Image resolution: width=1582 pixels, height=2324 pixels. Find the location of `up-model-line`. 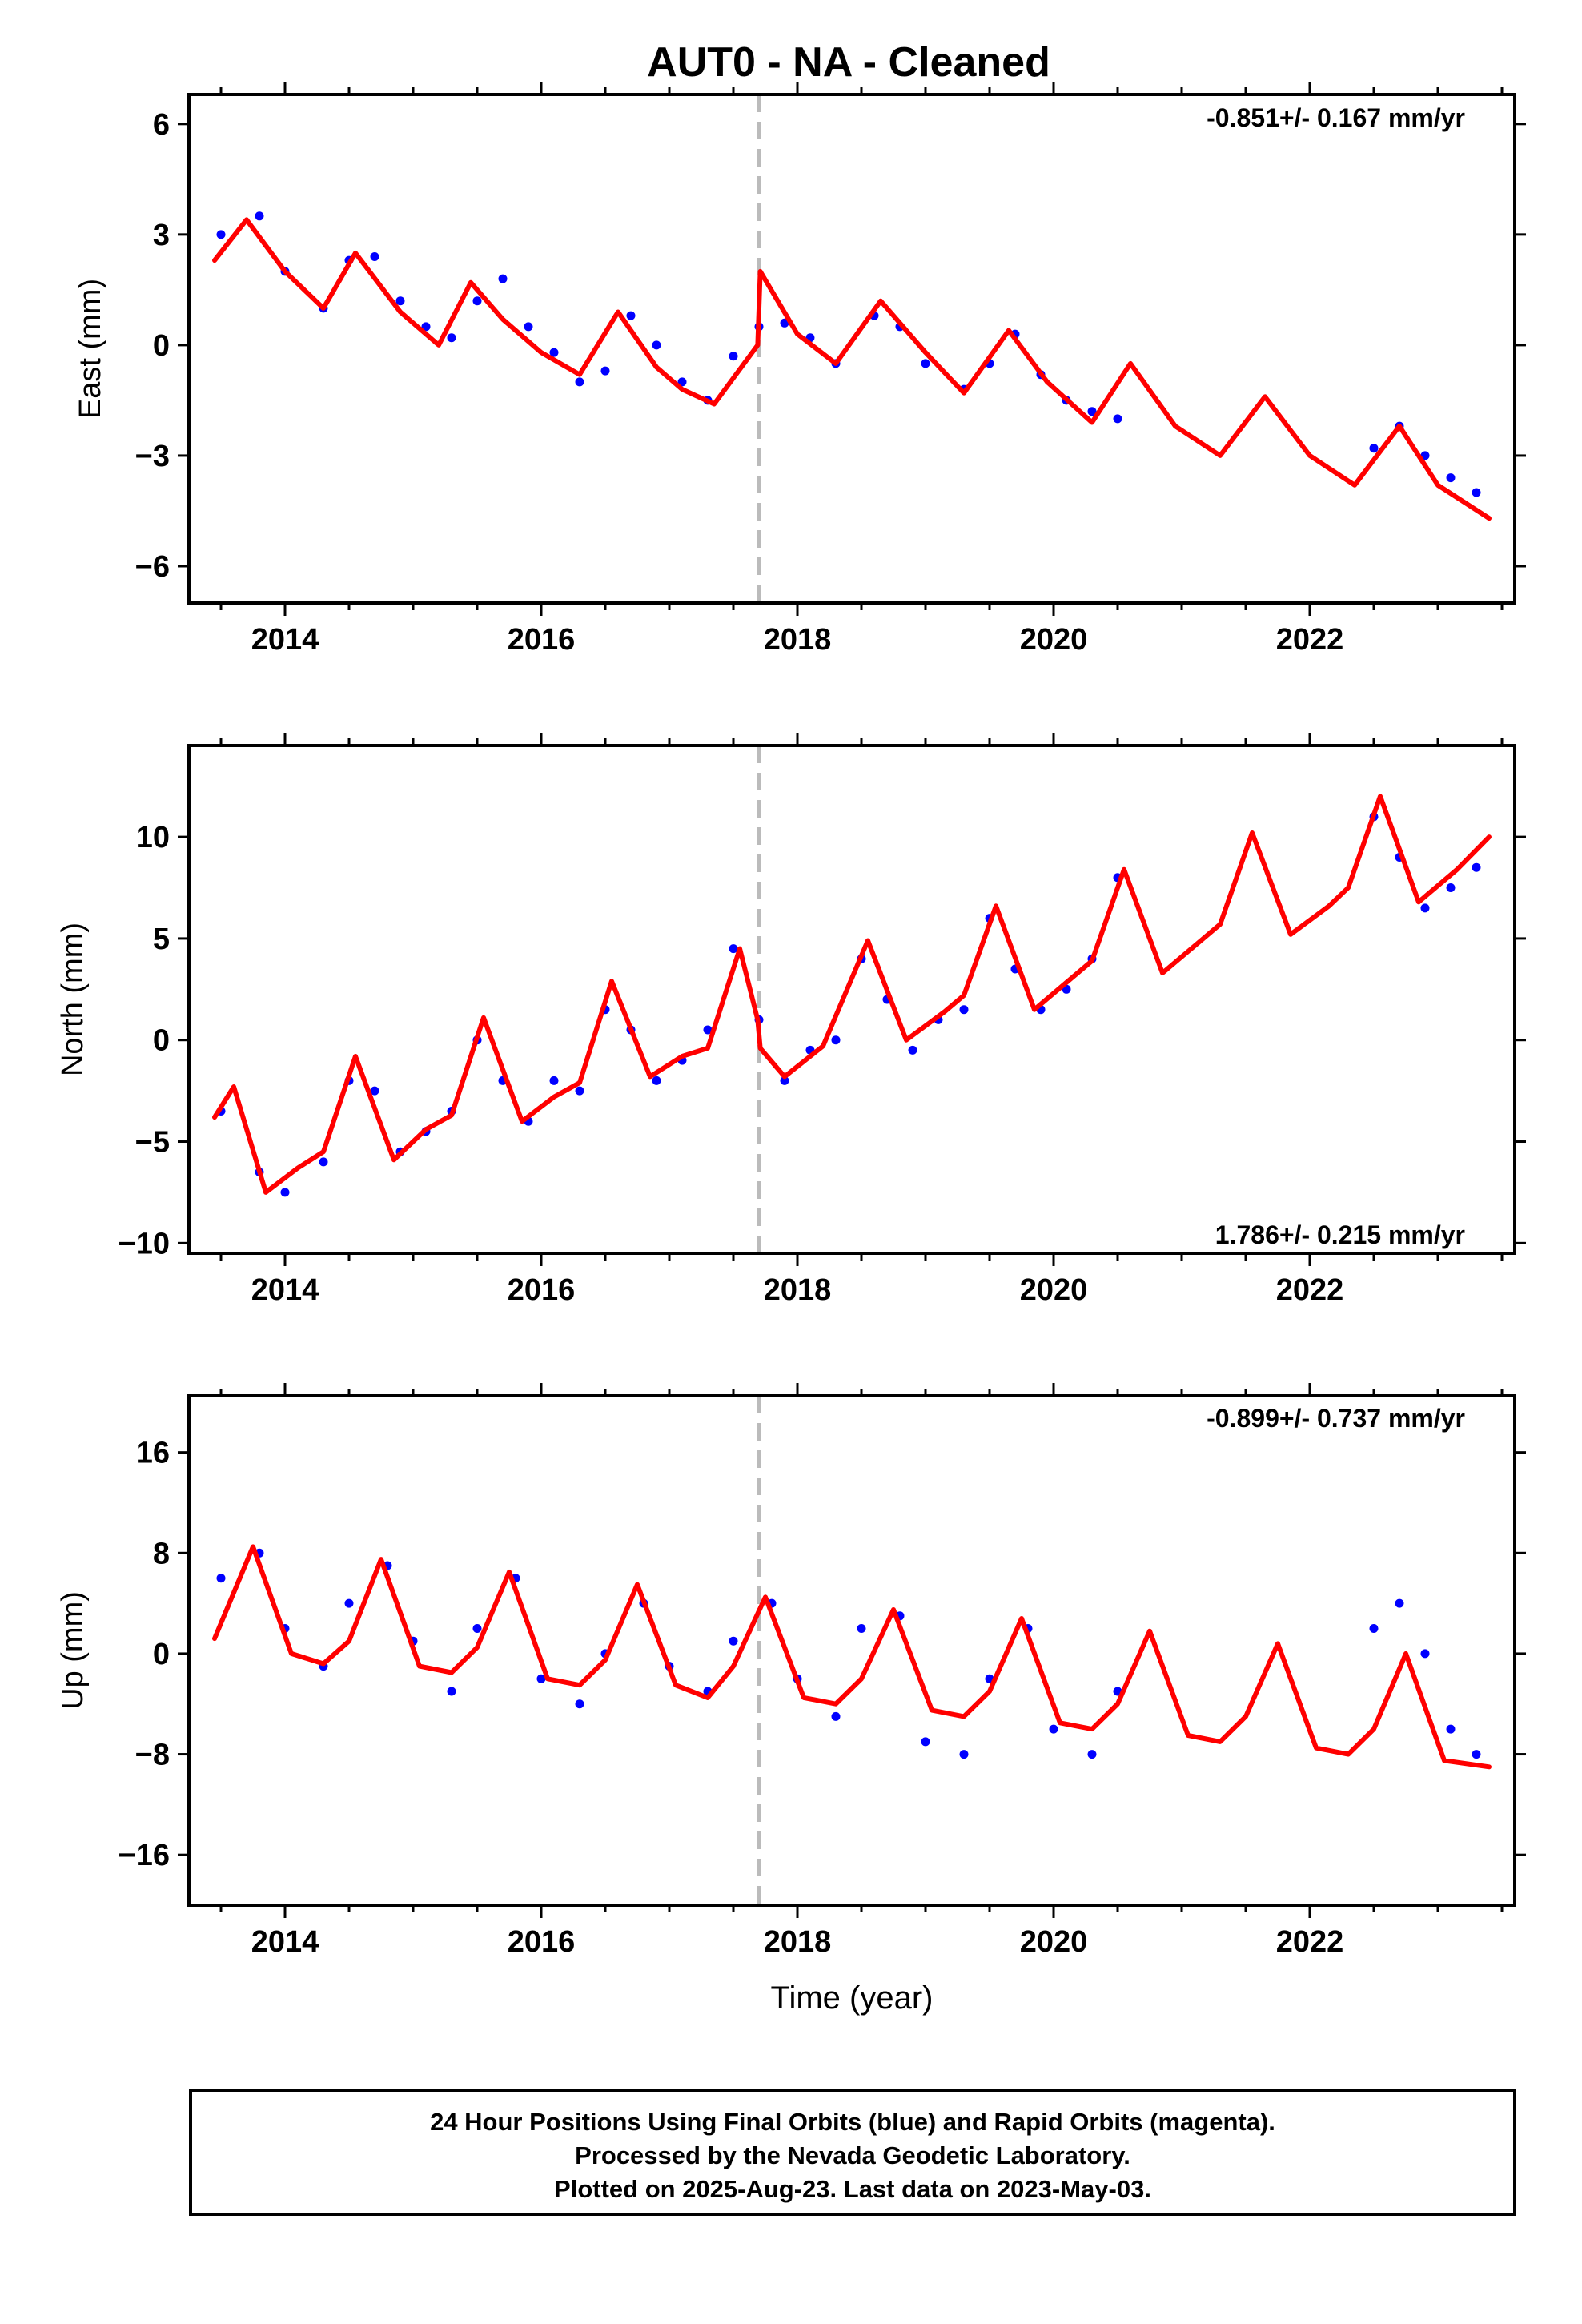

up-model-line is located at coordinates (852, 1657).